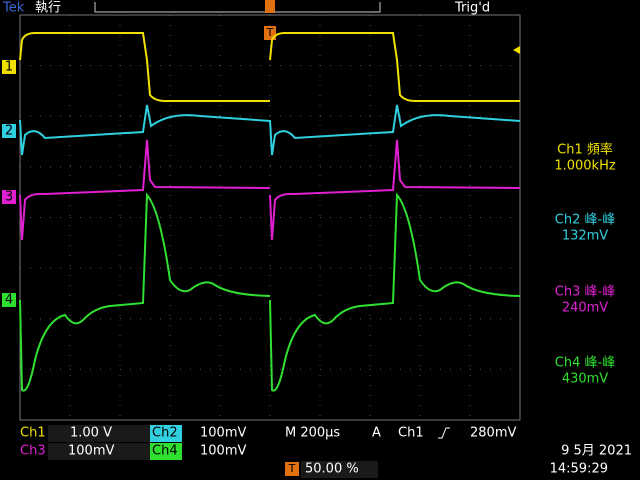 This screenshot has height=480, width=640. Describe the element at coordinates (585, 166) in the screenshot. I see `meas-value: 1.000kHz` at that location.